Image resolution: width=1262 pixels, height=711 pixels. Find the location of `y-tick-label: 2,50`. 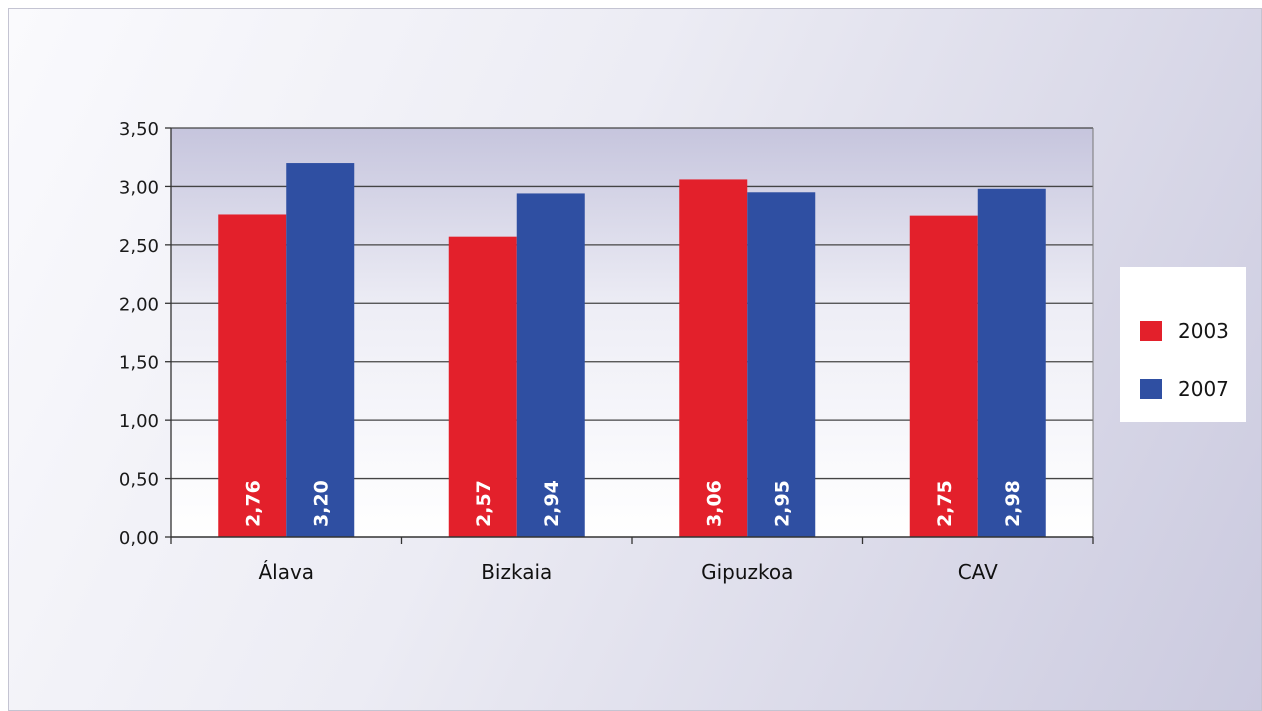

y-tick-label: 2,50 is located at coordinates (139, 246).